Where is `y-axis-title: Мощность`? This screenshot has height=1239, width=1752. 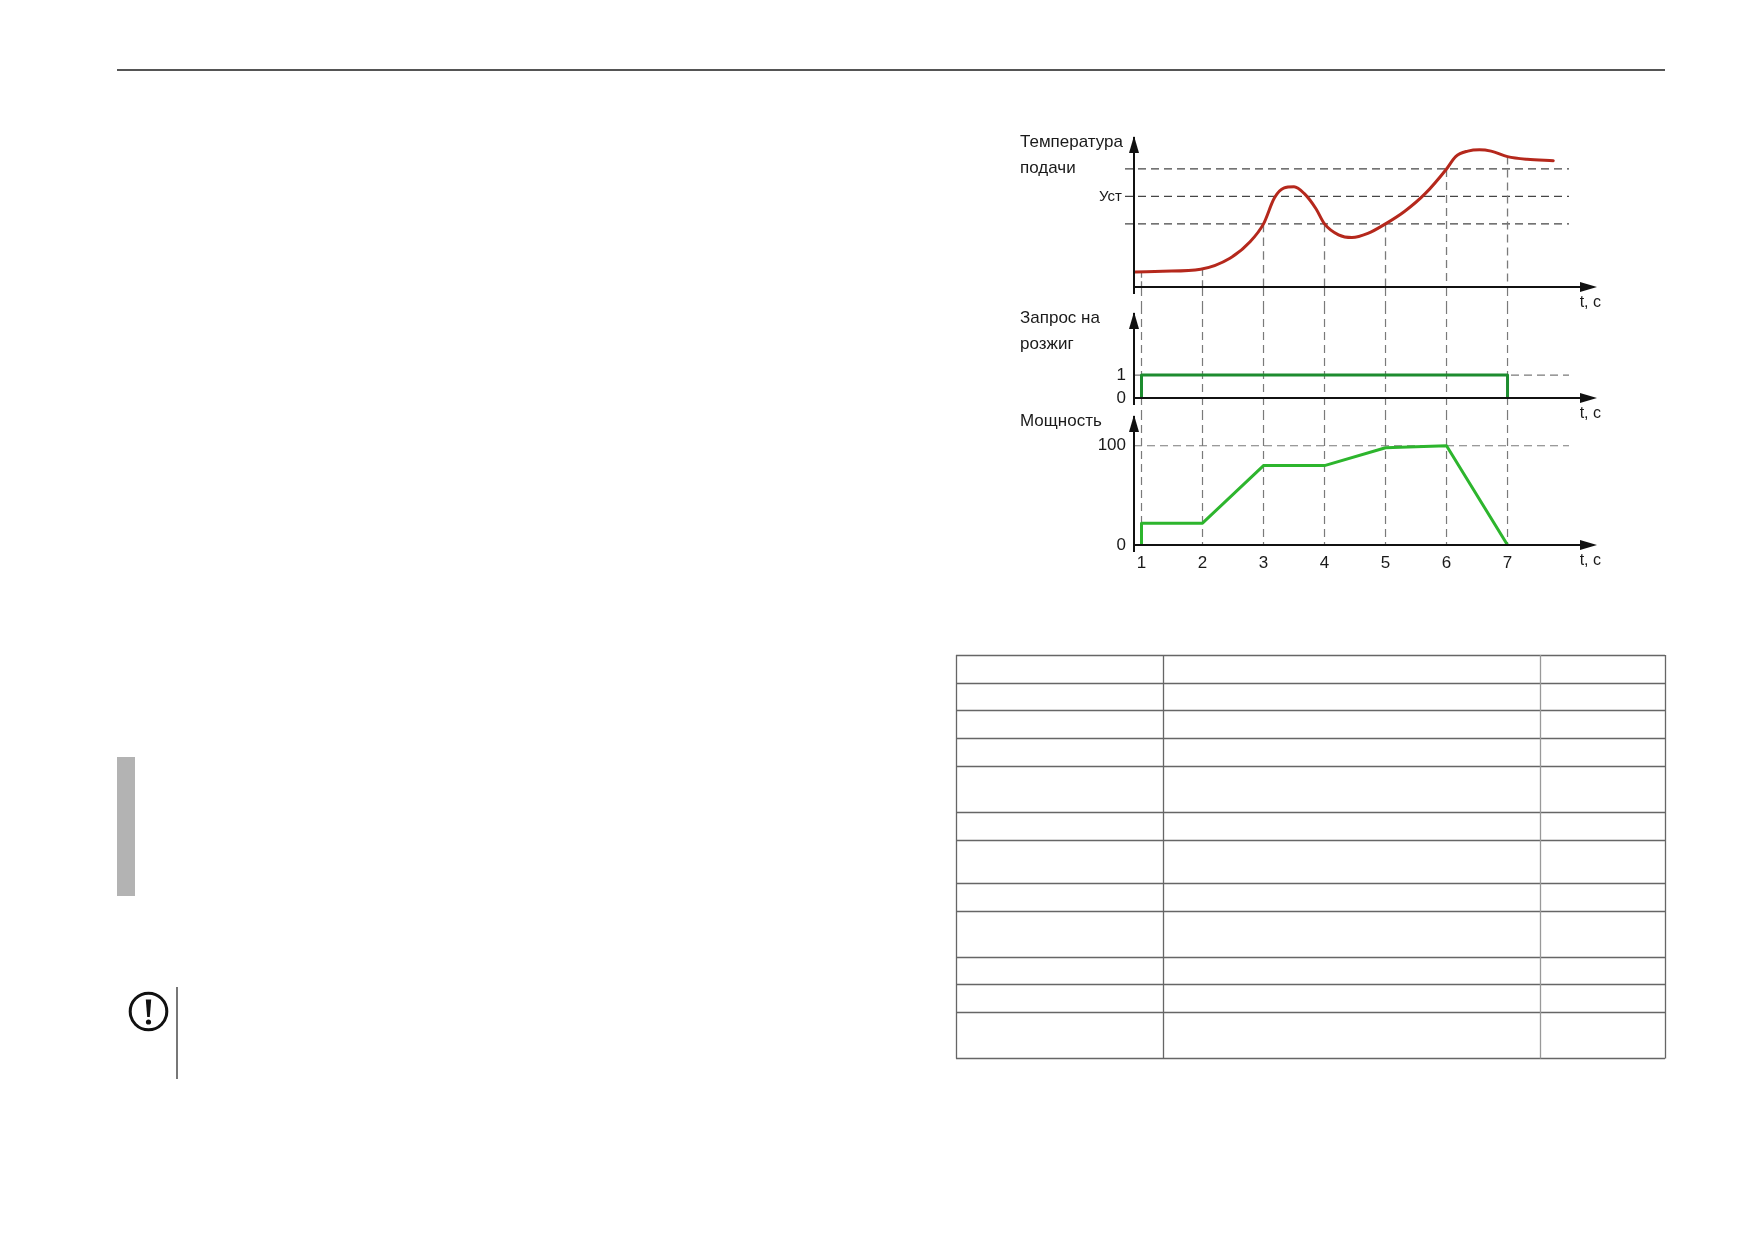
y-axis-title: Мощность is located at coordinates (1061, 420).